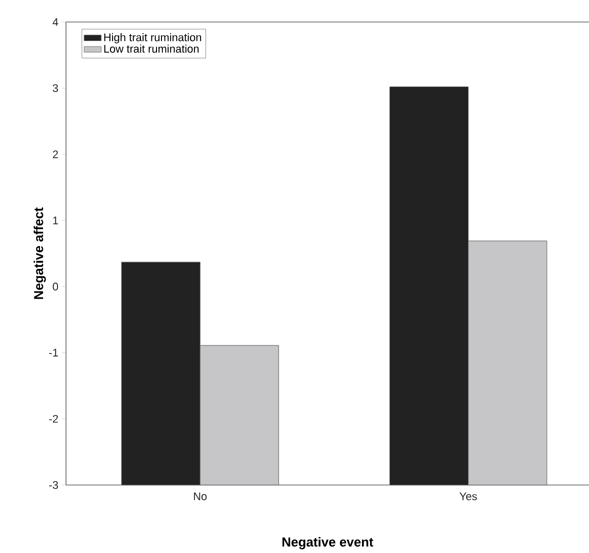 Image resolution: width=589 pixels, height=553 pixels. Describe the element at coordinates (53, 352) in the screenshot. I see `y-tick-label: -1` at that location.